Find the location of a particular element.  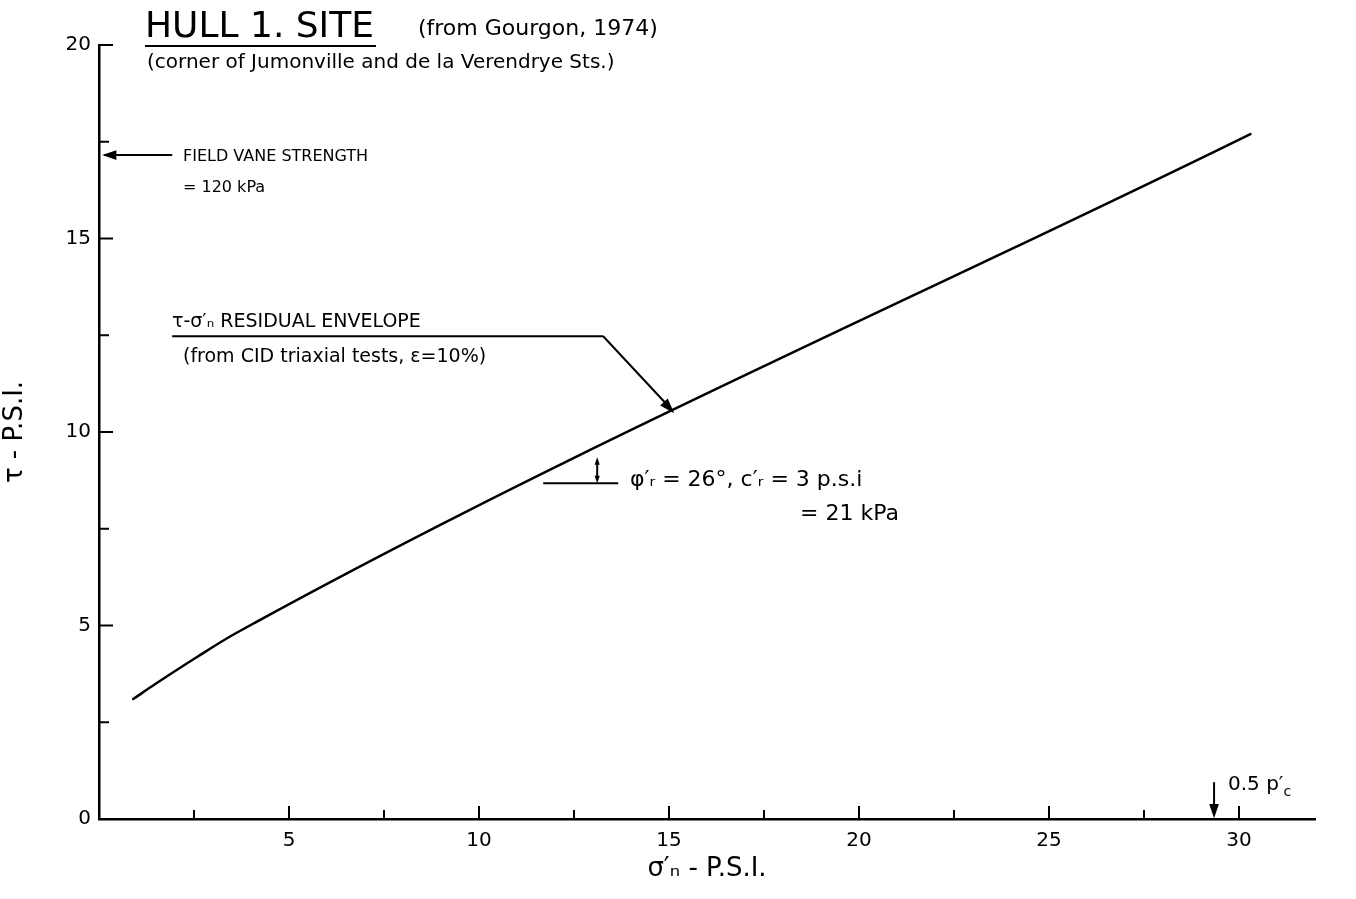

y-tick-label: 15 is located at coordinates (78, 236).